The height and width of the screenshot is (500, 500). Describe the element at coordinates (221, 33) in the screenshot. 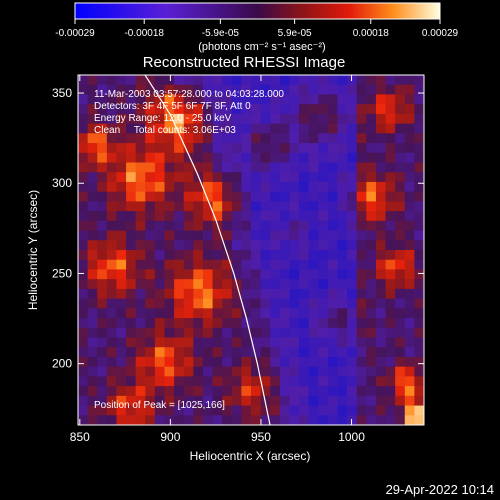

I see `colorbar-tick-label: -5.9e-05` at that location.